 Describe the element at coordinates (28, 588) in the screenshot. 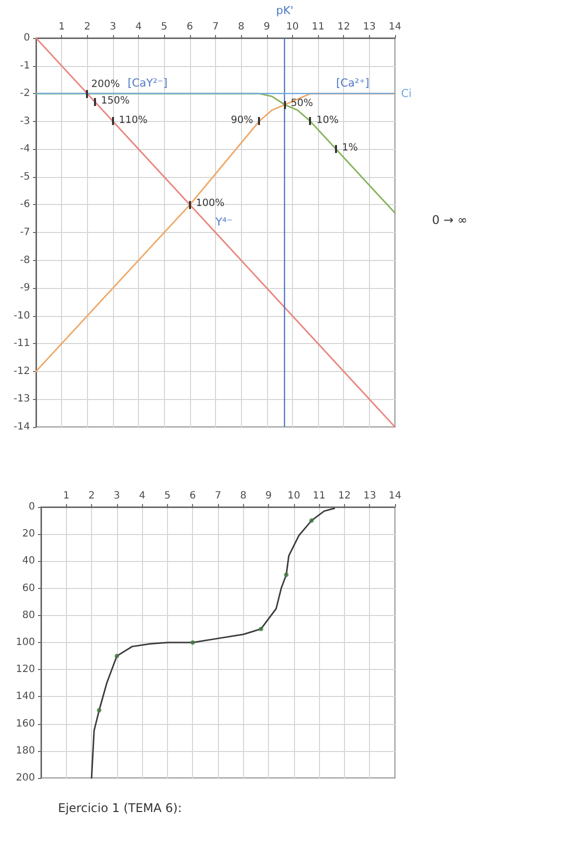

I see `y-tick-label: 60` at that location.